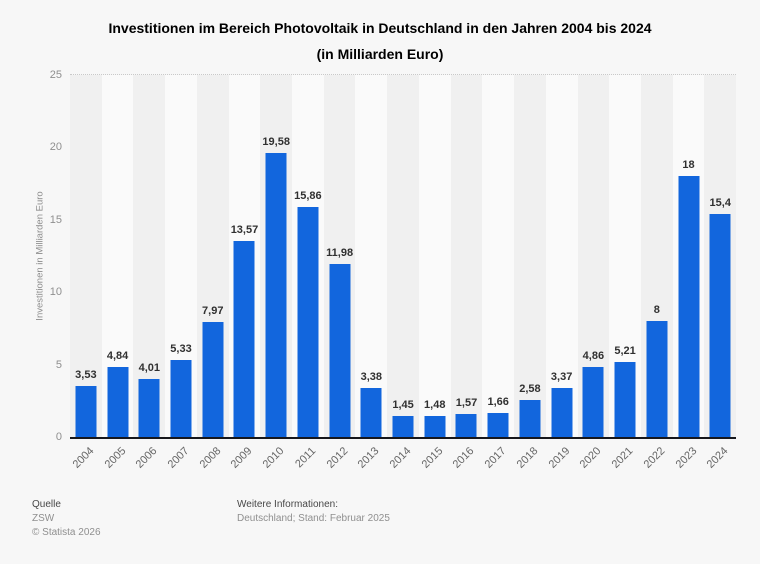 This screenshot has width=760, height=564. Describe the element at coordinates (466, 273) in the screenshot. I see `bar-column-2016: 1,57 2016` at that location.